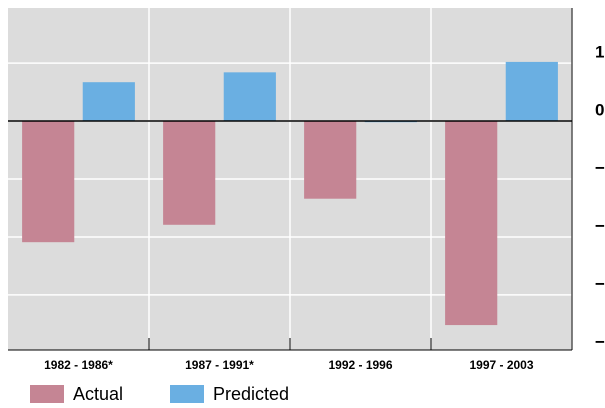 Image resolution: width=605 pixels, height=408 pixels. What do you see at coordinates (600, 341) in the screenshot?
I see `y-tick-label: −4` at bounding box center [600, 341].